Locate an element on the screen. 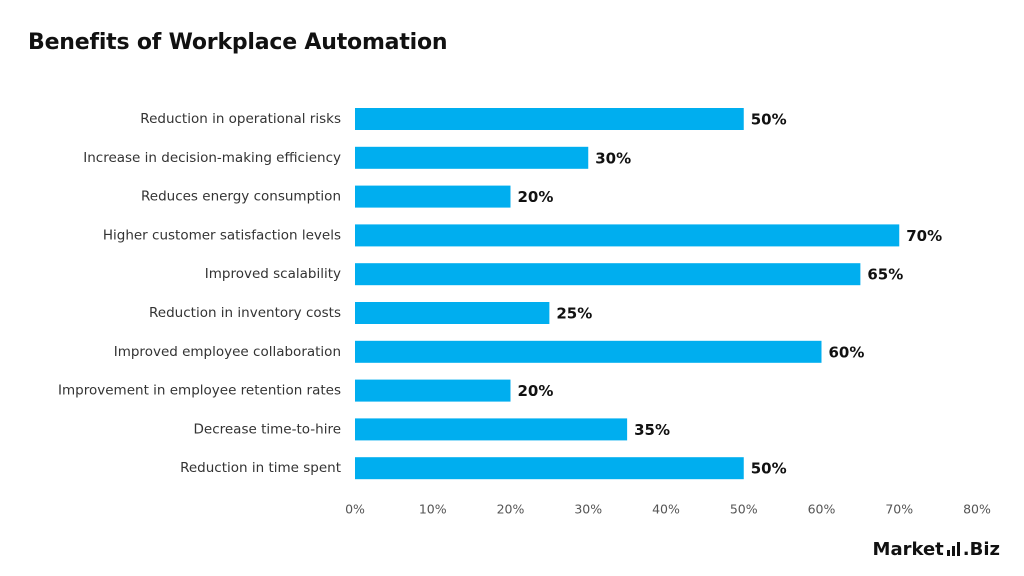 This screenshot has height=576, width=1024. x-tick-label: 40% is located at coordinates (666, 509).